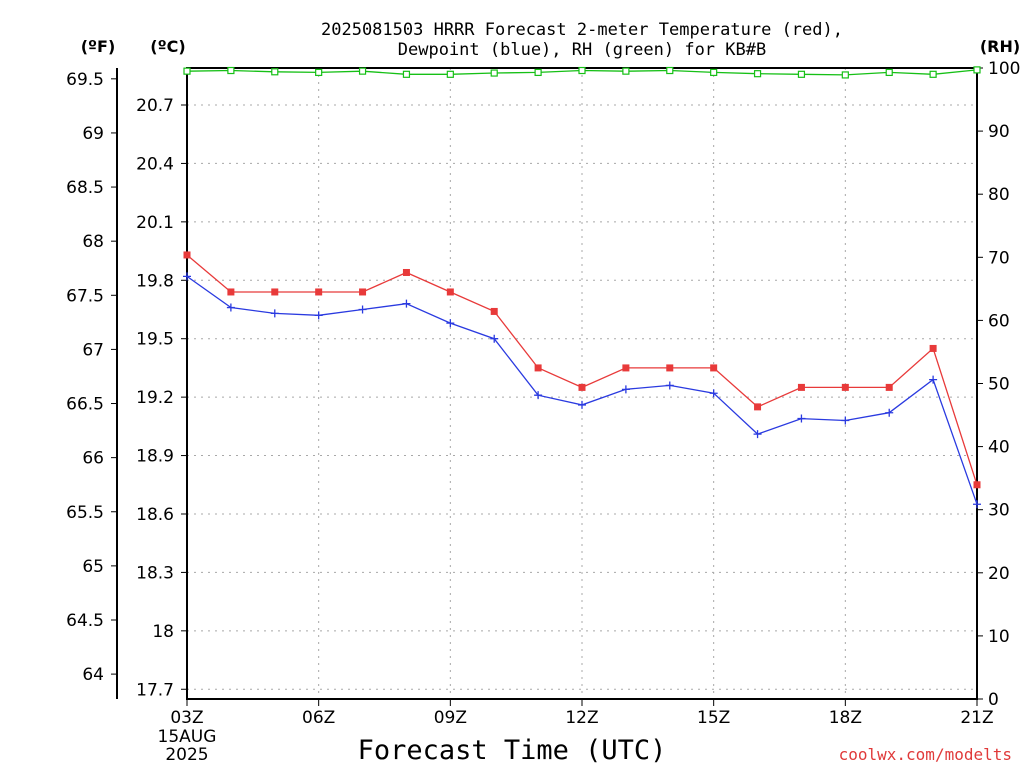  I want to click on rh-tick-label: 70, so click(999, 258).